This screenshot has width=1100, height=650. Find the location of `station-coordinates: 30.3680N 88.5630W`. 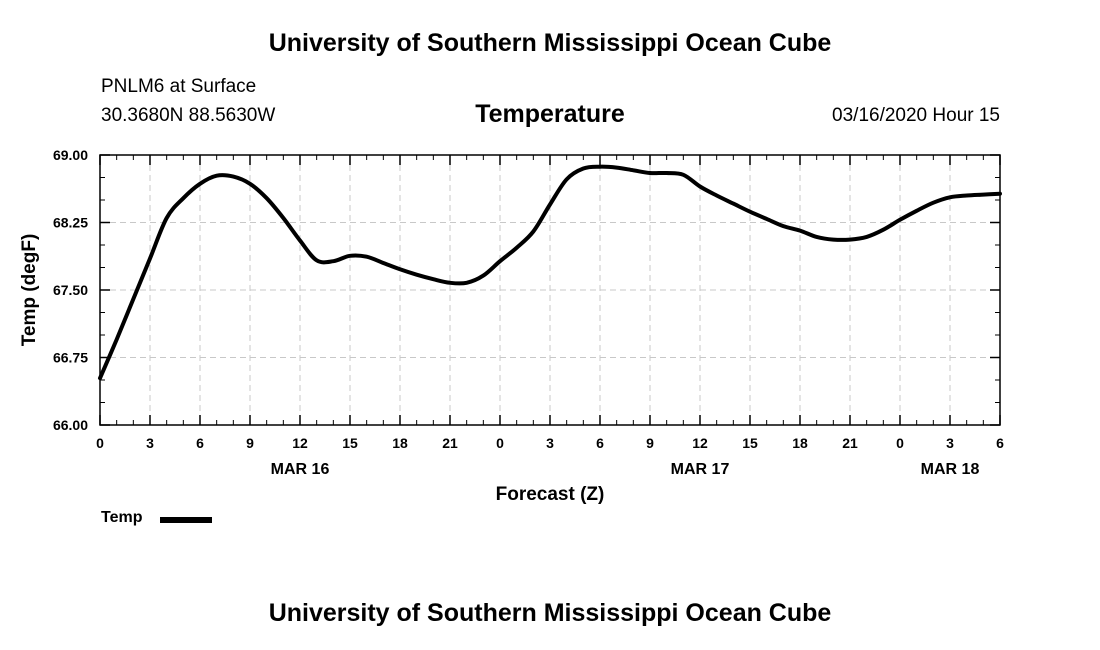

station-coordinates: 30.3680N 88.5630W is located at coordinates (188, 115).